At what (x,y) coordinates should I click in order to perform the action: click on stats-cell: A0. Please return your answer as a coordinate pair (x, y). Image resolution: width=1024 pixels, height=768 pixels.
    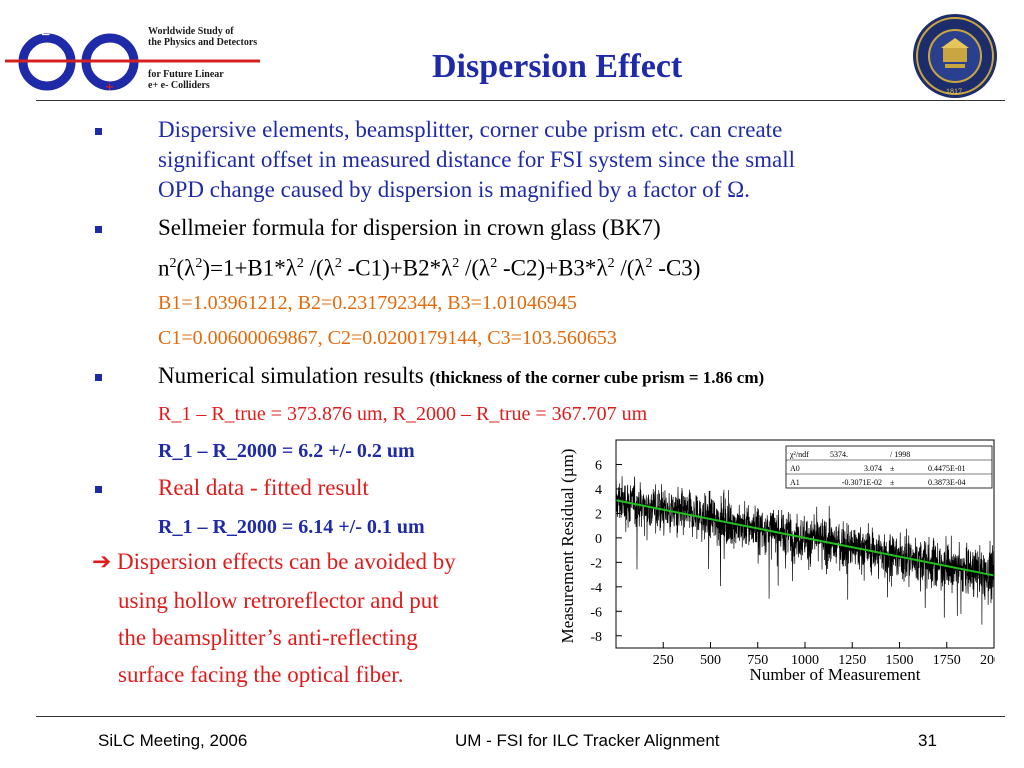
    Looking at the image, I should click on (795, 468).